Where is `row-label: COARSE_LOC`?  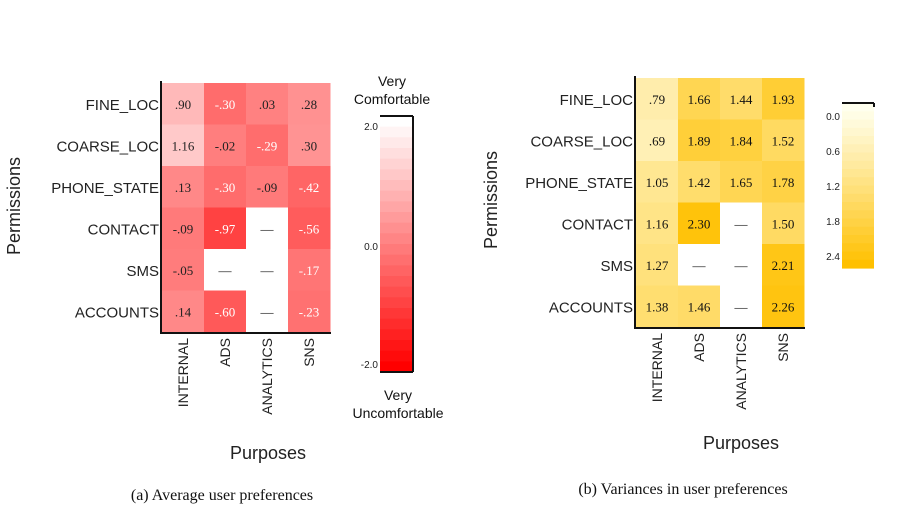 row-label: COARSE_LOC is located at coordinates (107, 146).